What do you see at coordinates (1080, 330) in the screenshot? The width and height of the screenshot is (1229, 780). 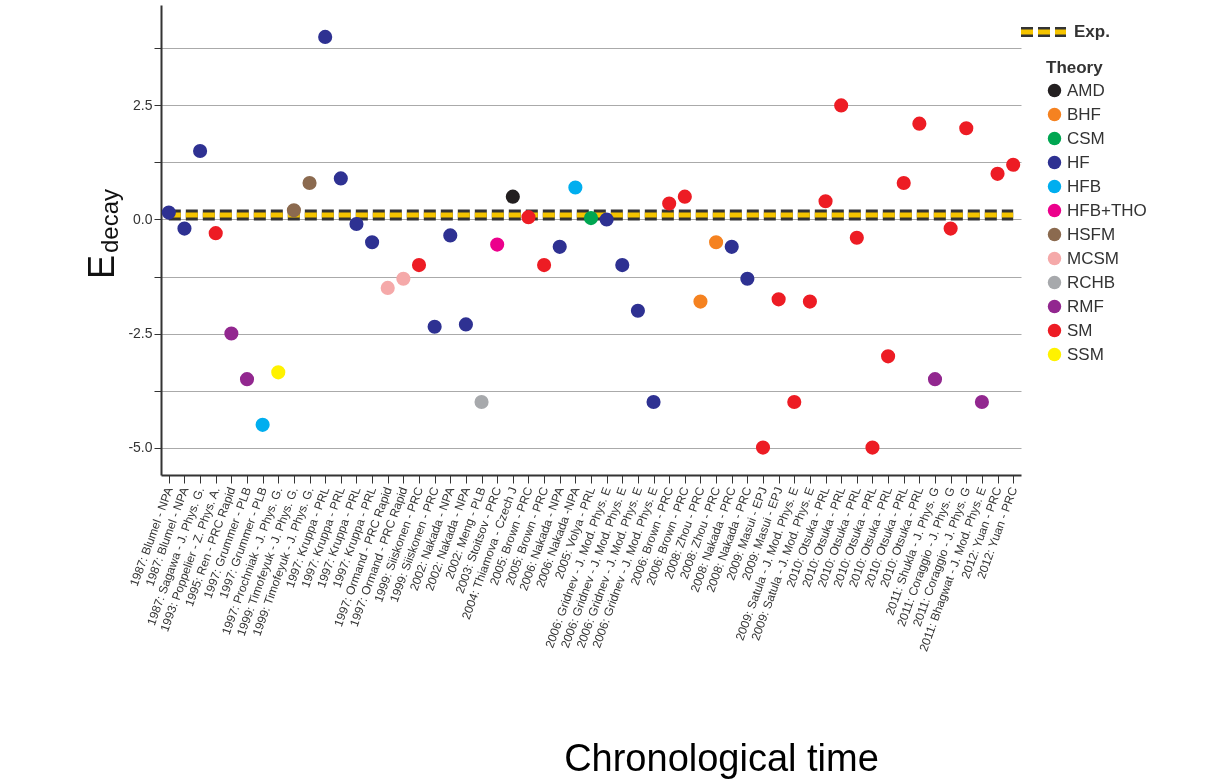 I see `legend-label: SM` at bounding box center [1080, 330].